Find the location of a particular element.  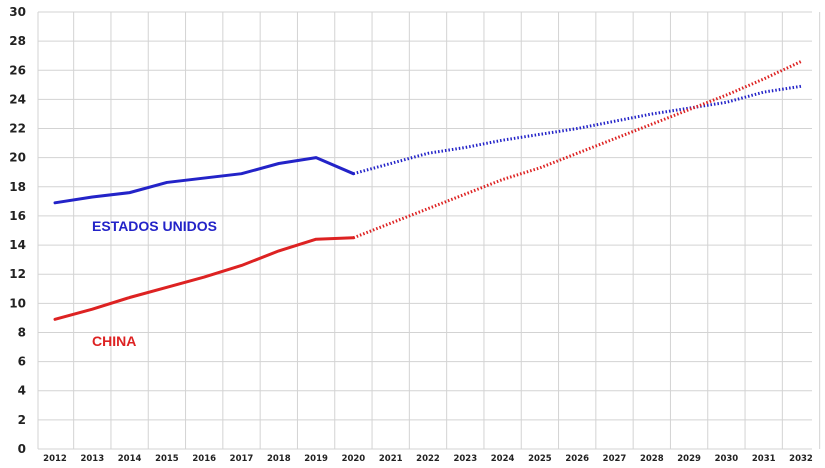

y-tick-label: 22 is located at coordinates (17, 129).